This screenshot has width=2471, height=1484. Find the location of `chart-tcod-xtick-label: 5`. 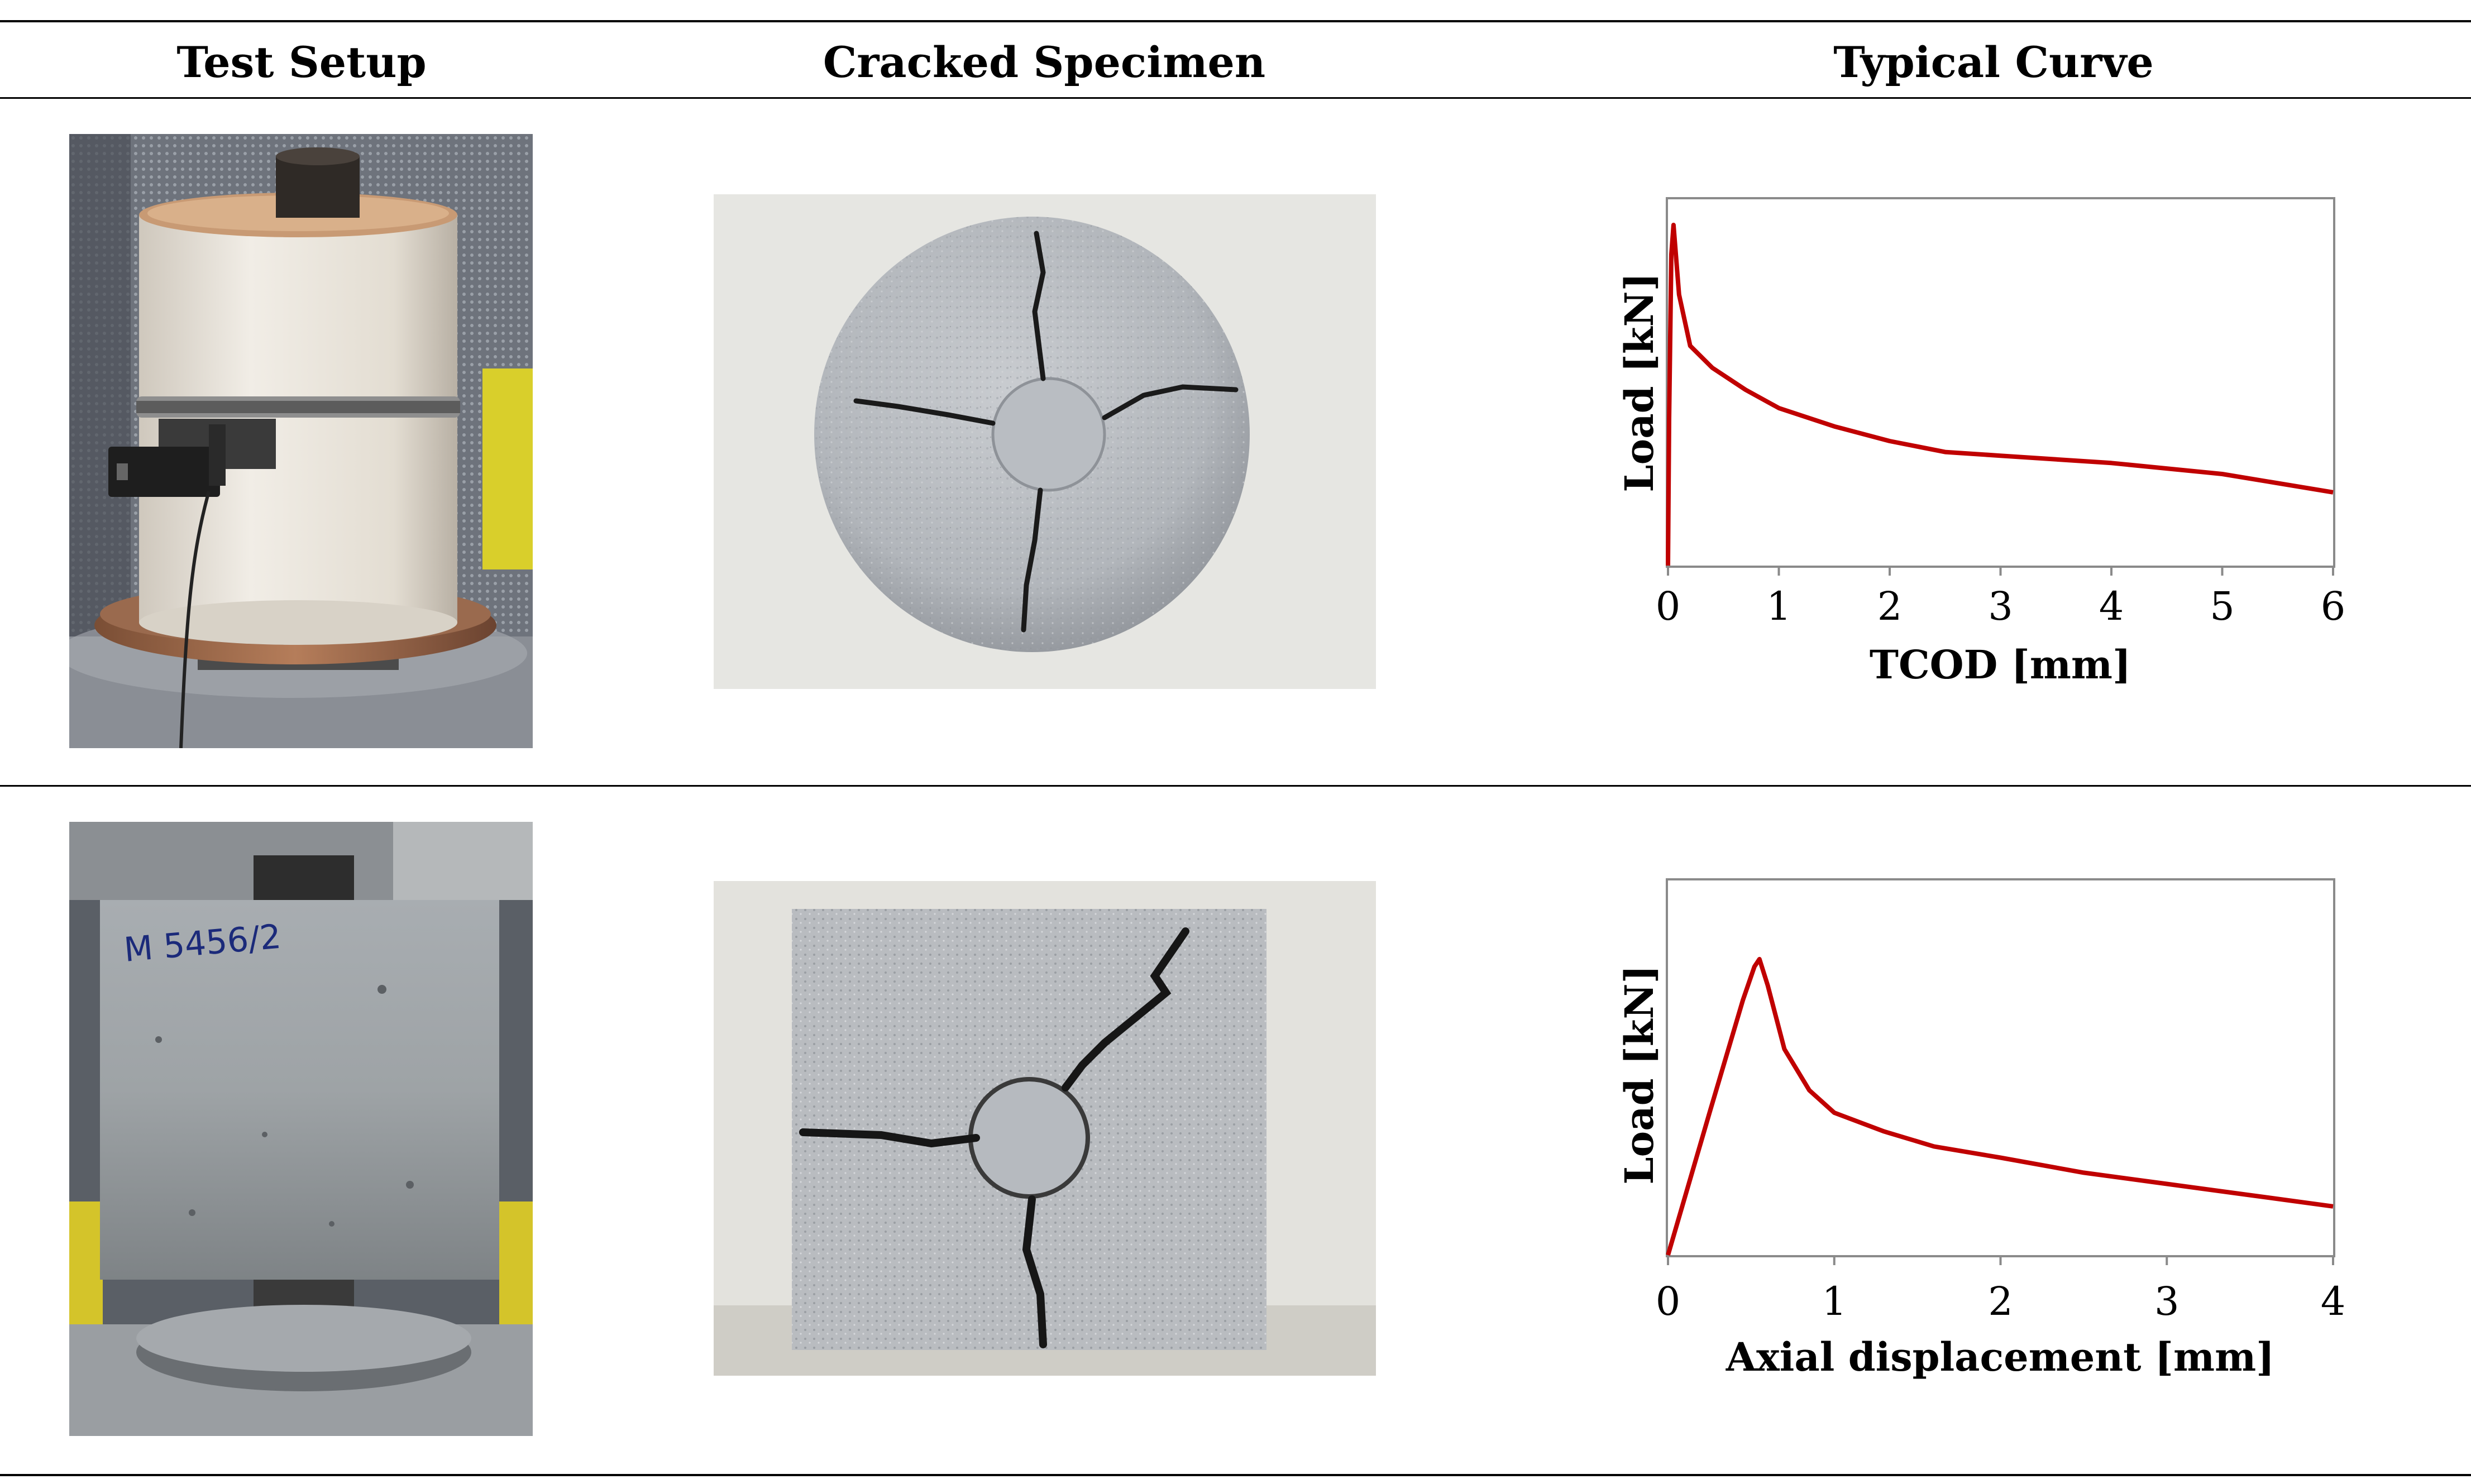

chart-tcod-xtick-label: 5 is located at coordinates (2223, 606).